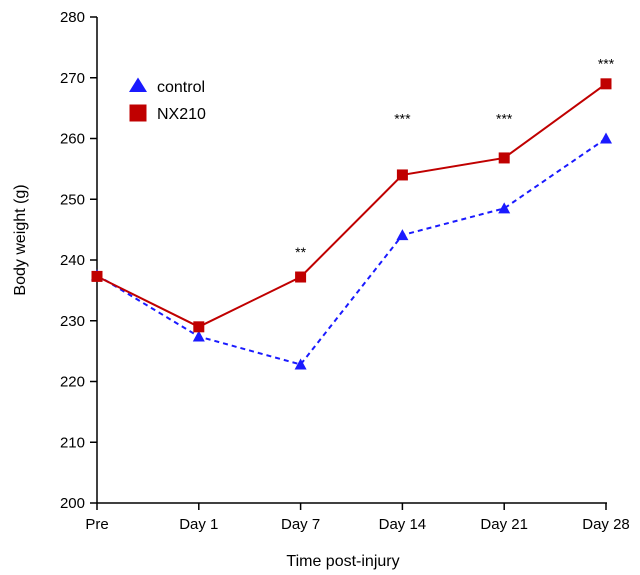 This screenshot has height=575, width=640. What do you see at coordinates (72, 442) in the screenshot?
I see `y-tick-label: 210` at bounding box center [72, 442].